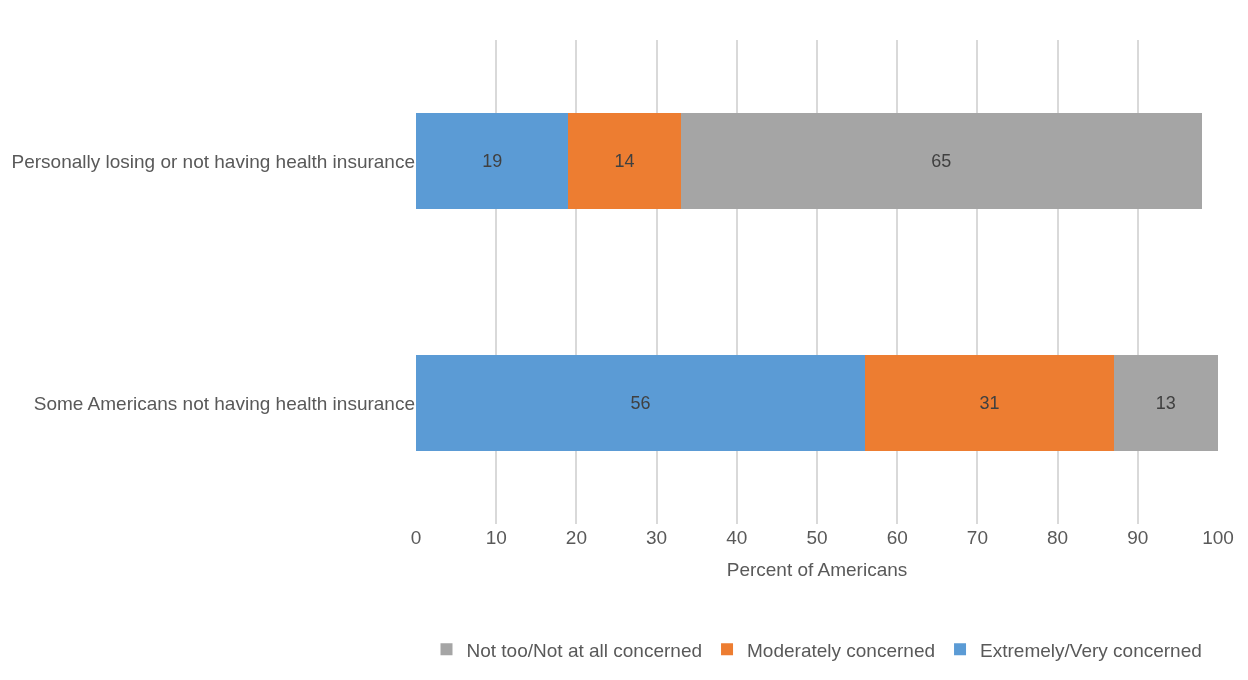 This screenshot has width=1248, height=680. What do you see at coordinates (496, 537) in the screenshot?
I see `x-tick-label: 10` at bounding box center [496, 537].